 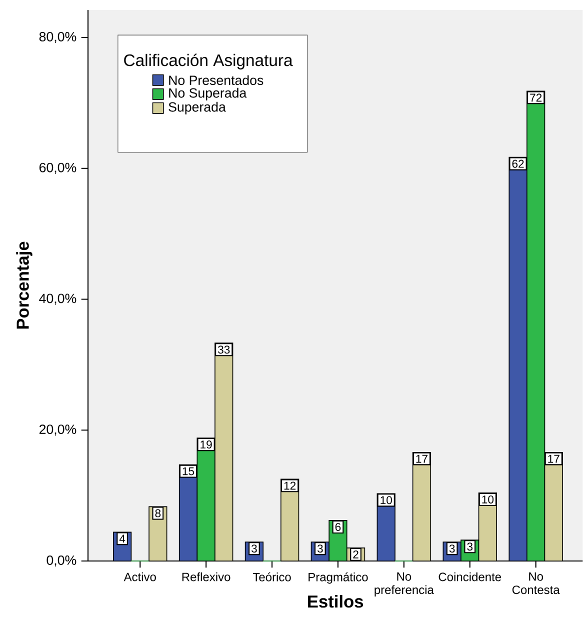 What do you see at coordinates (338, 526) in the screenshot?
I see `data-label: 6` at bounding box center [338, 526].